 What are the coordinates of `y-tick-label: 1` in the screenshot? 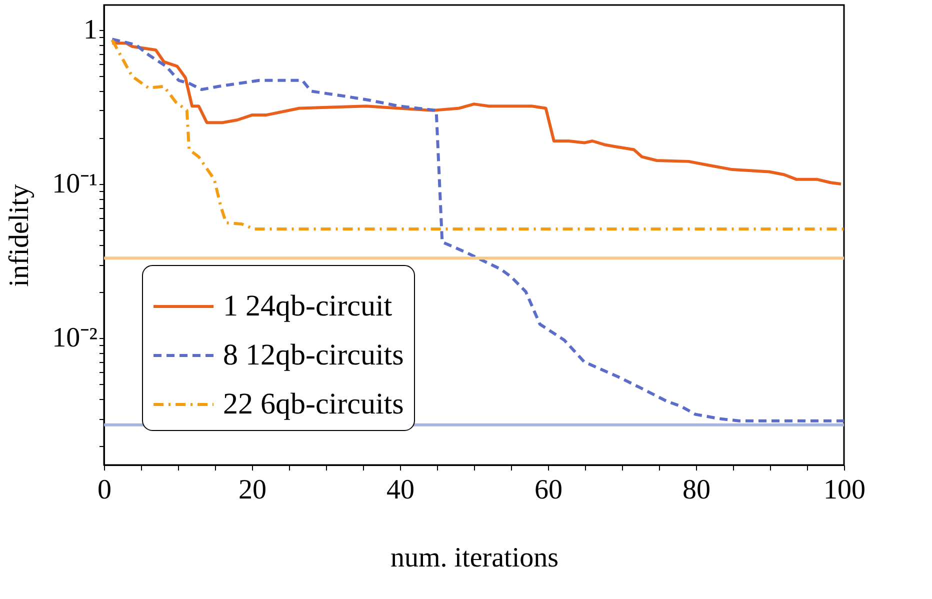 It's located at (91, 30).